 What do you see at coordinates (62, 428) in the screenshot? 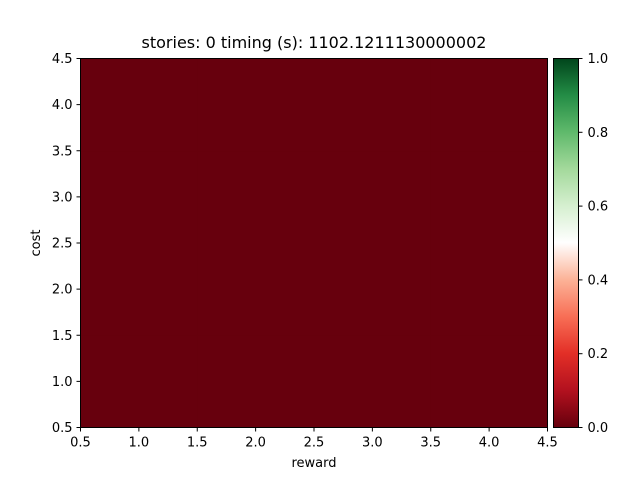
I see `y-tick-label: 0.5` at bounding box center [62, 428].